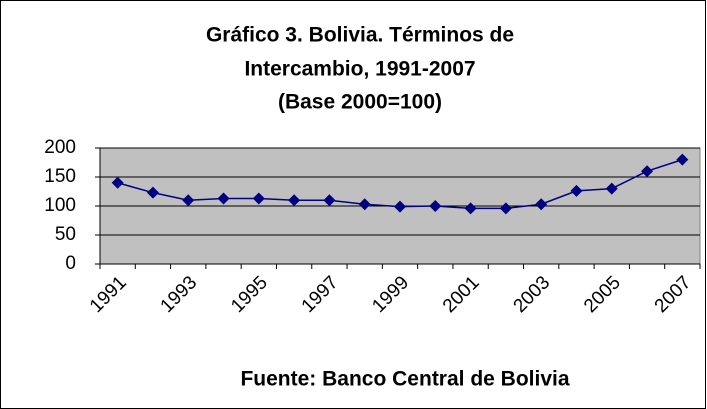  Describe the element at coordinates (65, 234) in the screenshot. I see `y-tick-label: 50` at that location.